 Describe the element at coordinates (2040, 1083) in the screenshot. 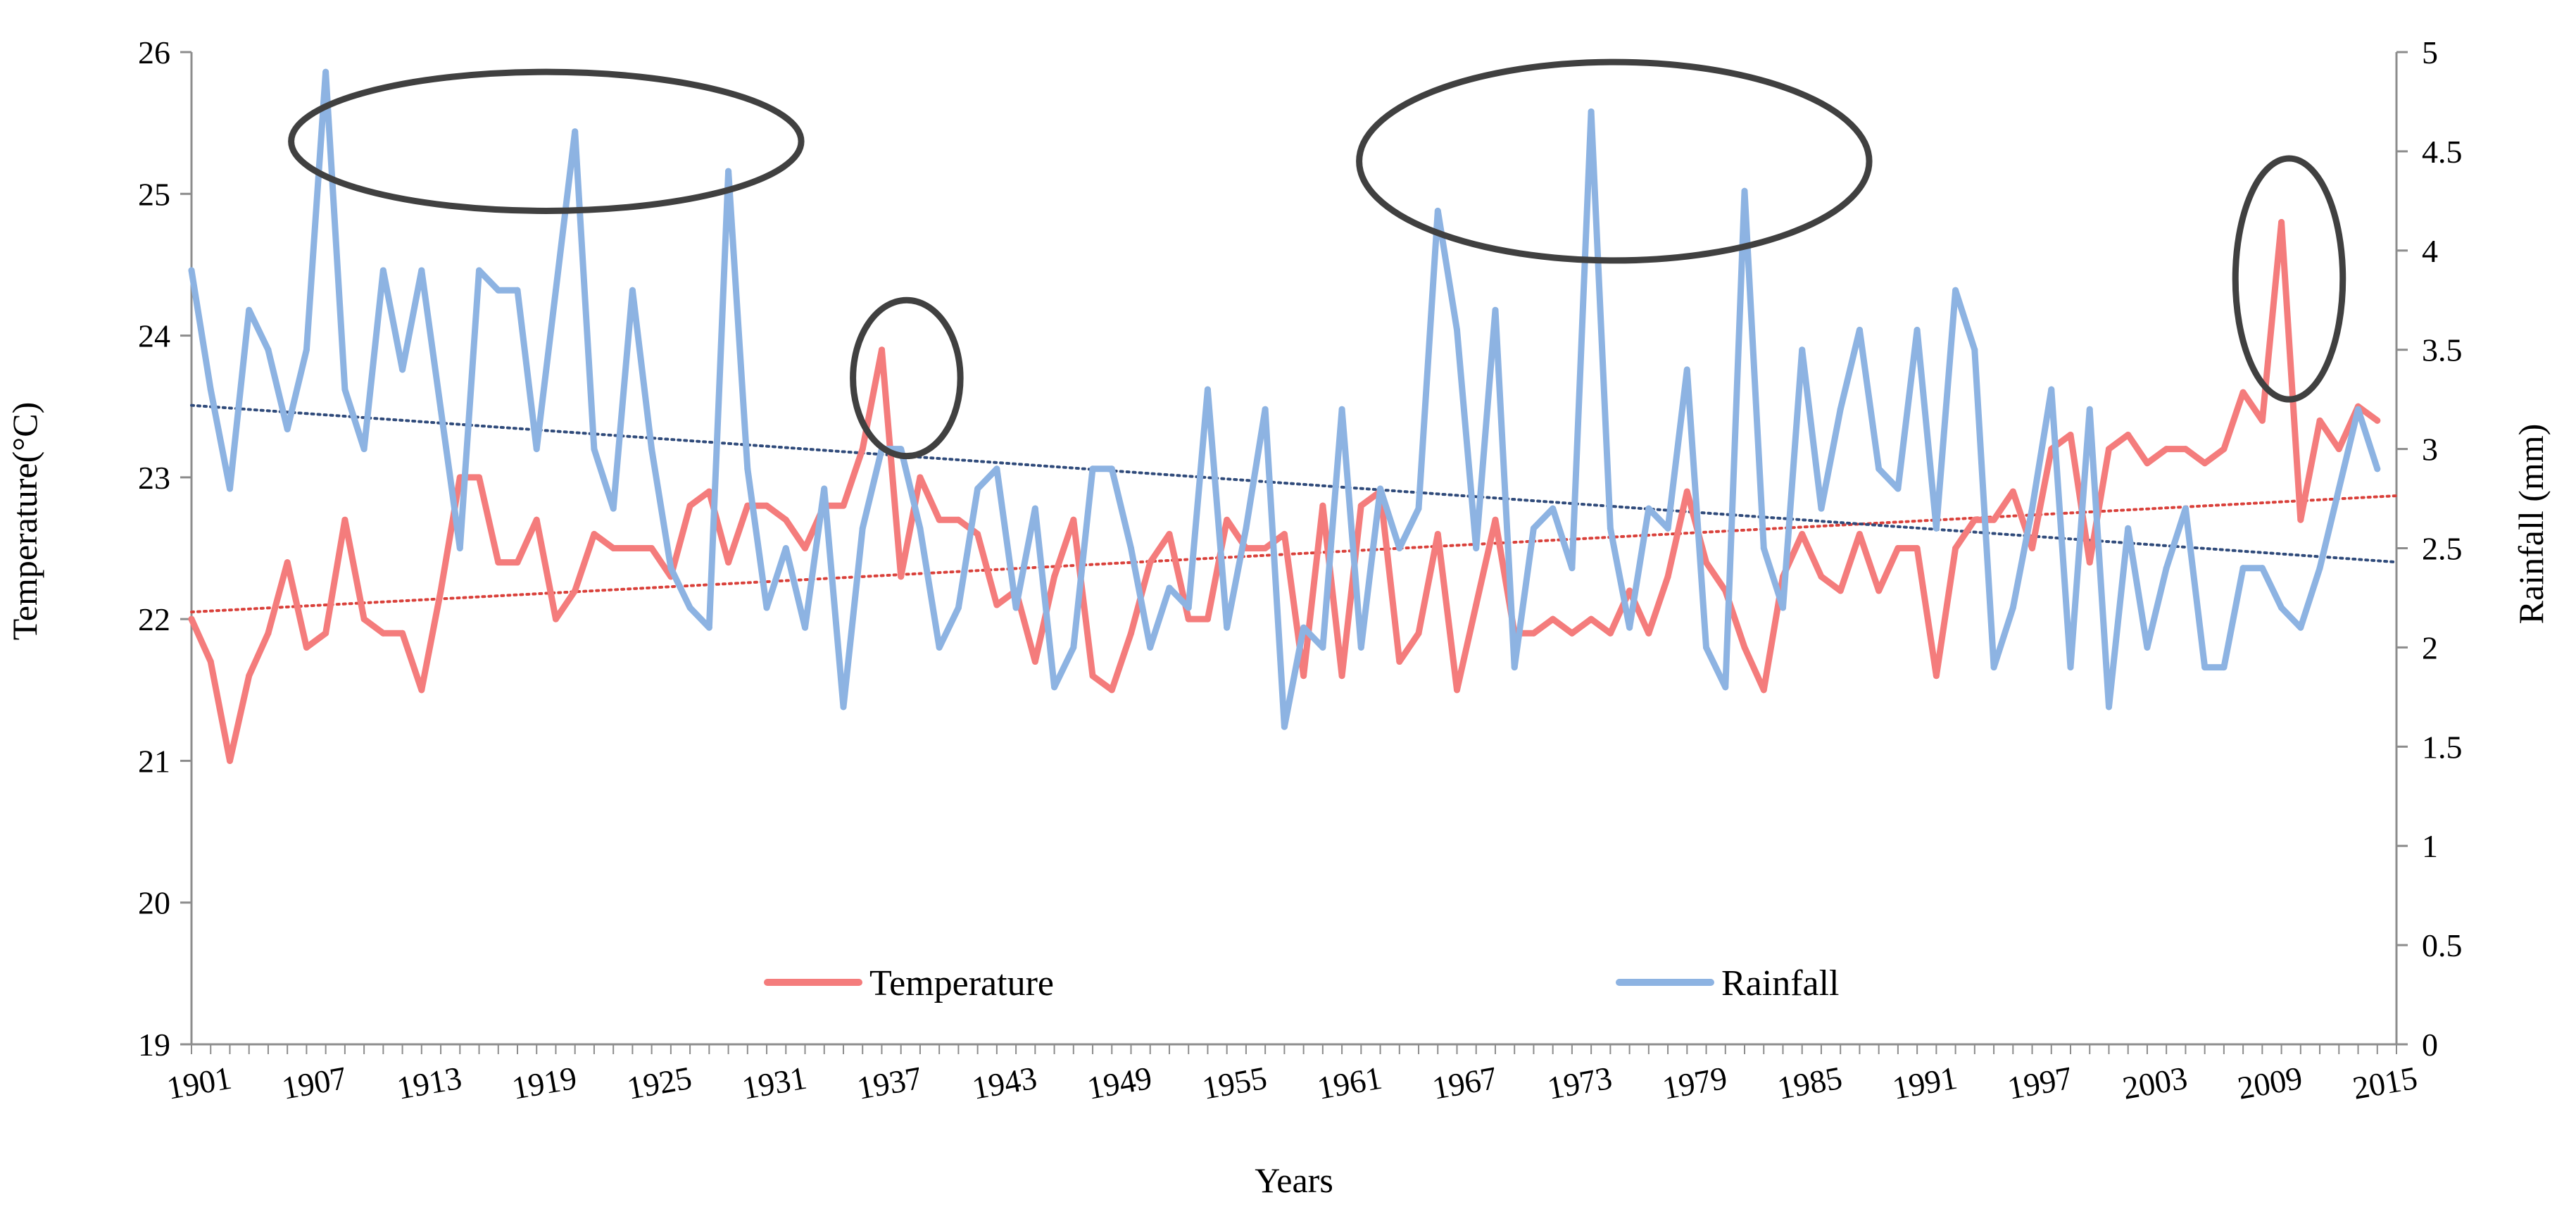

I see `x-tick-label: 1997` at that location.